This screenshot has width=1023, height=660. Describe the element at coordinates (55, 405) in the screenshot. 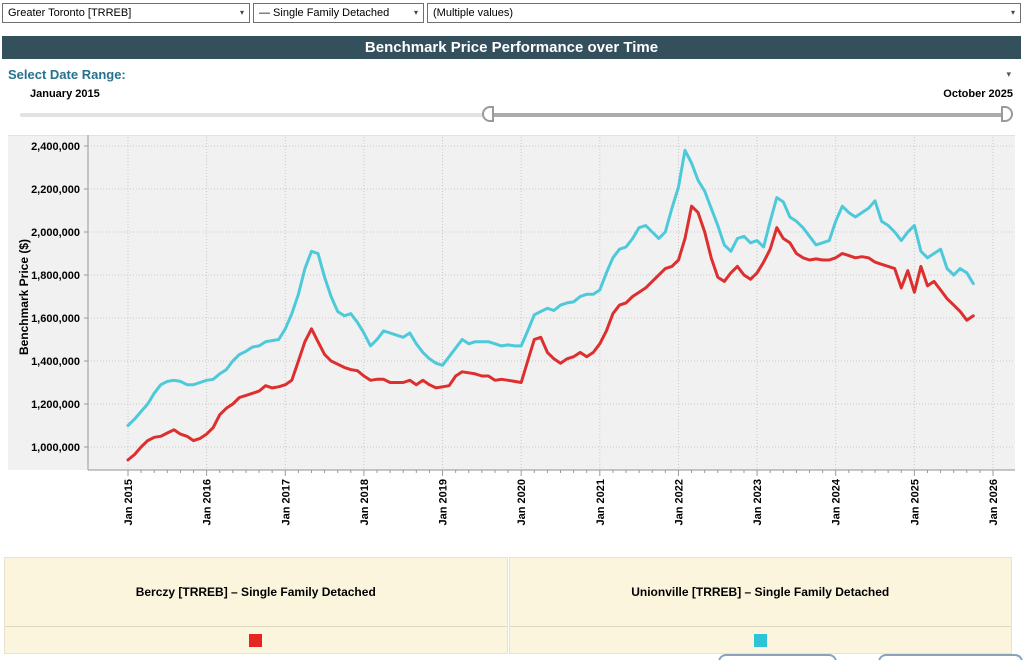

I see `svg-text: 1,200,000` at that location.